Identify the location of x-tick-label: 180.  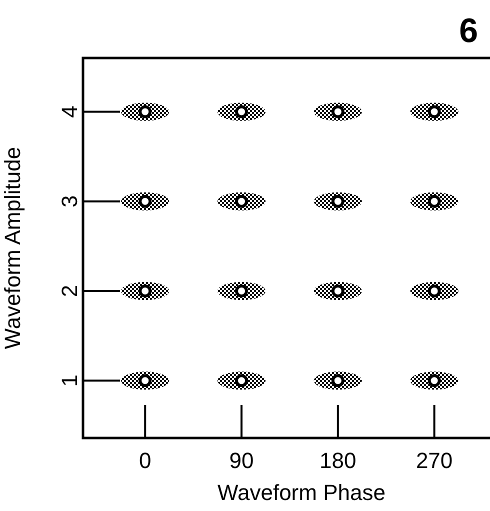
(338, 460).